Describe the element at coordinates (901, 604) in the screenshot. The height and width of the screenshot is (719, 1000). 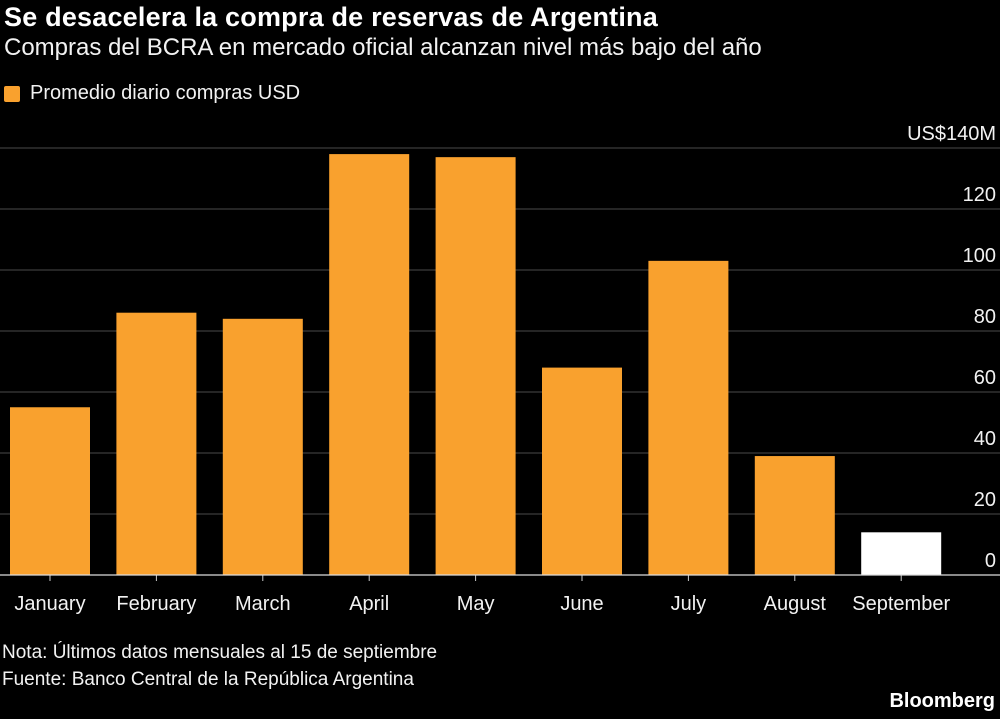
I see `x-tick-label: September` at that location.